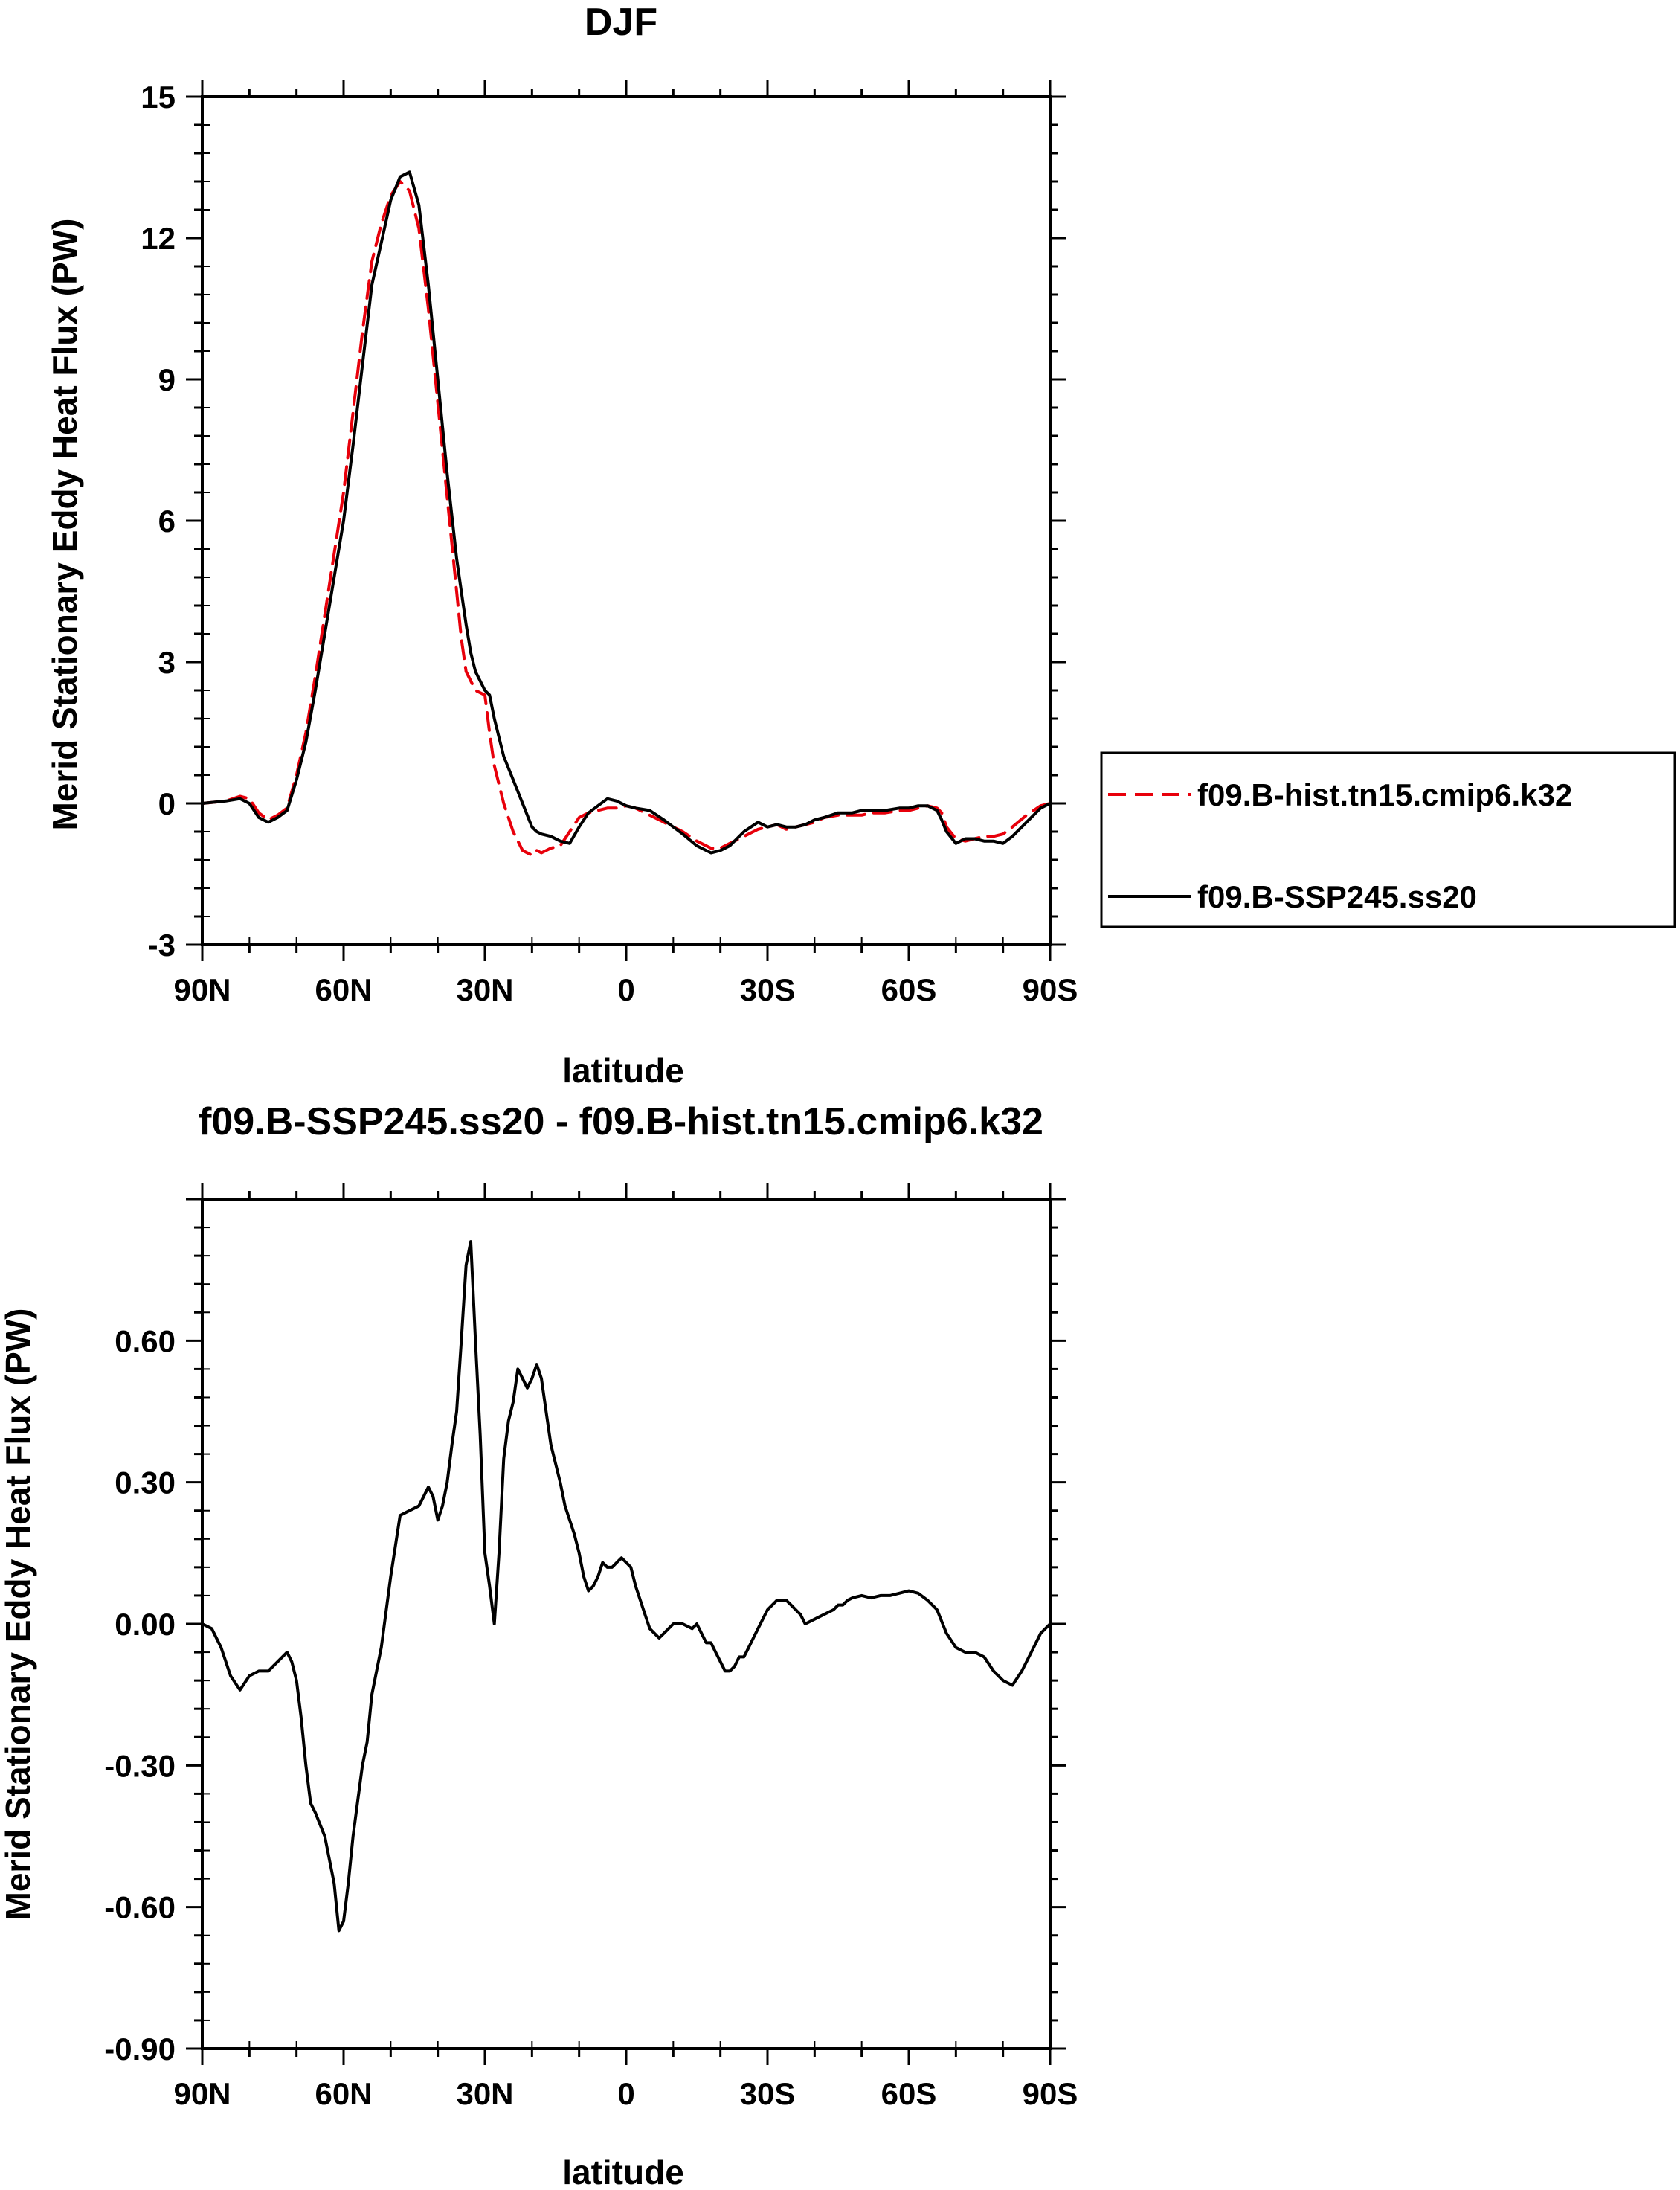 This screenshot has height=2190, width=1680. What do you see at coordinates (158, 97) in the screenshot?
I see `chart-djf-y-tick-label: 15` at bounding box center [158, 97].